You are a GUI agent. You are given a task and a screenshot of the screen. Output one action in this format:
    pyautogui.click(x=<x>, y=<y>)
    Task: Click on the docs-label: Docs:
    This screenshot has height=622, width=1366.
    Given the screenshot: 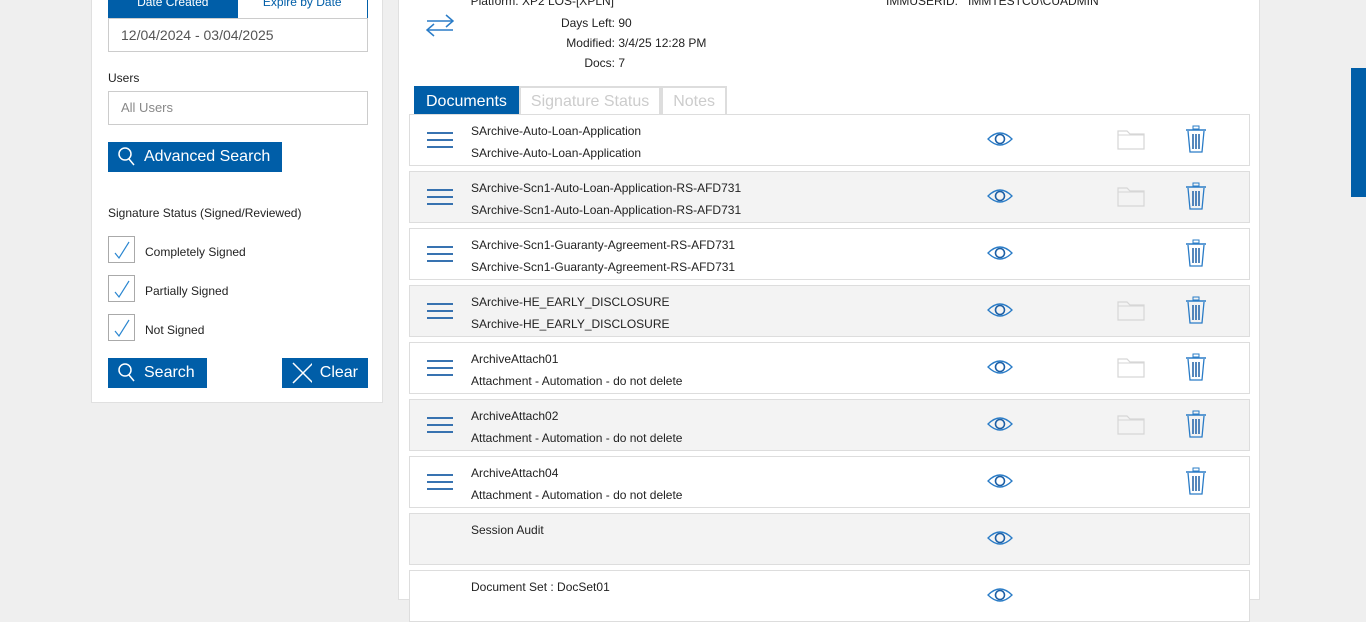 What is the action you would take?
    pyautogui.click(x=599, y=63)
    